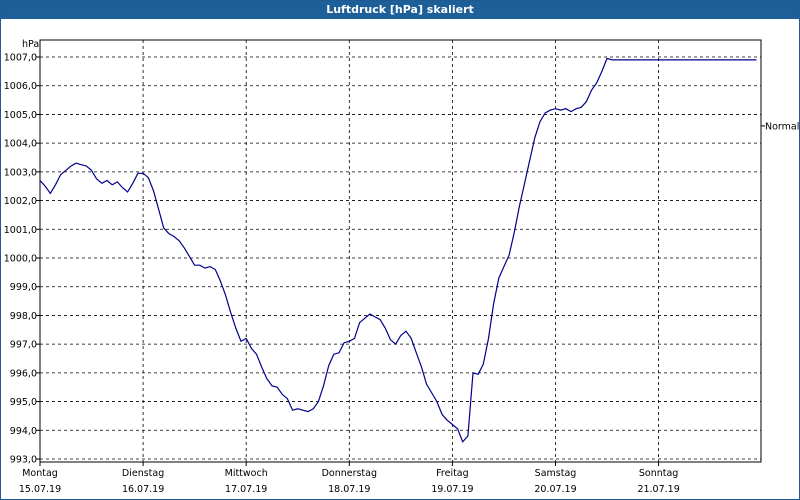 This screenshot has width=800, height=500. Describe the element at coordinates (452, 489) in the screenshot. I see `x-tick-date-label: 19.07.19` at that location.